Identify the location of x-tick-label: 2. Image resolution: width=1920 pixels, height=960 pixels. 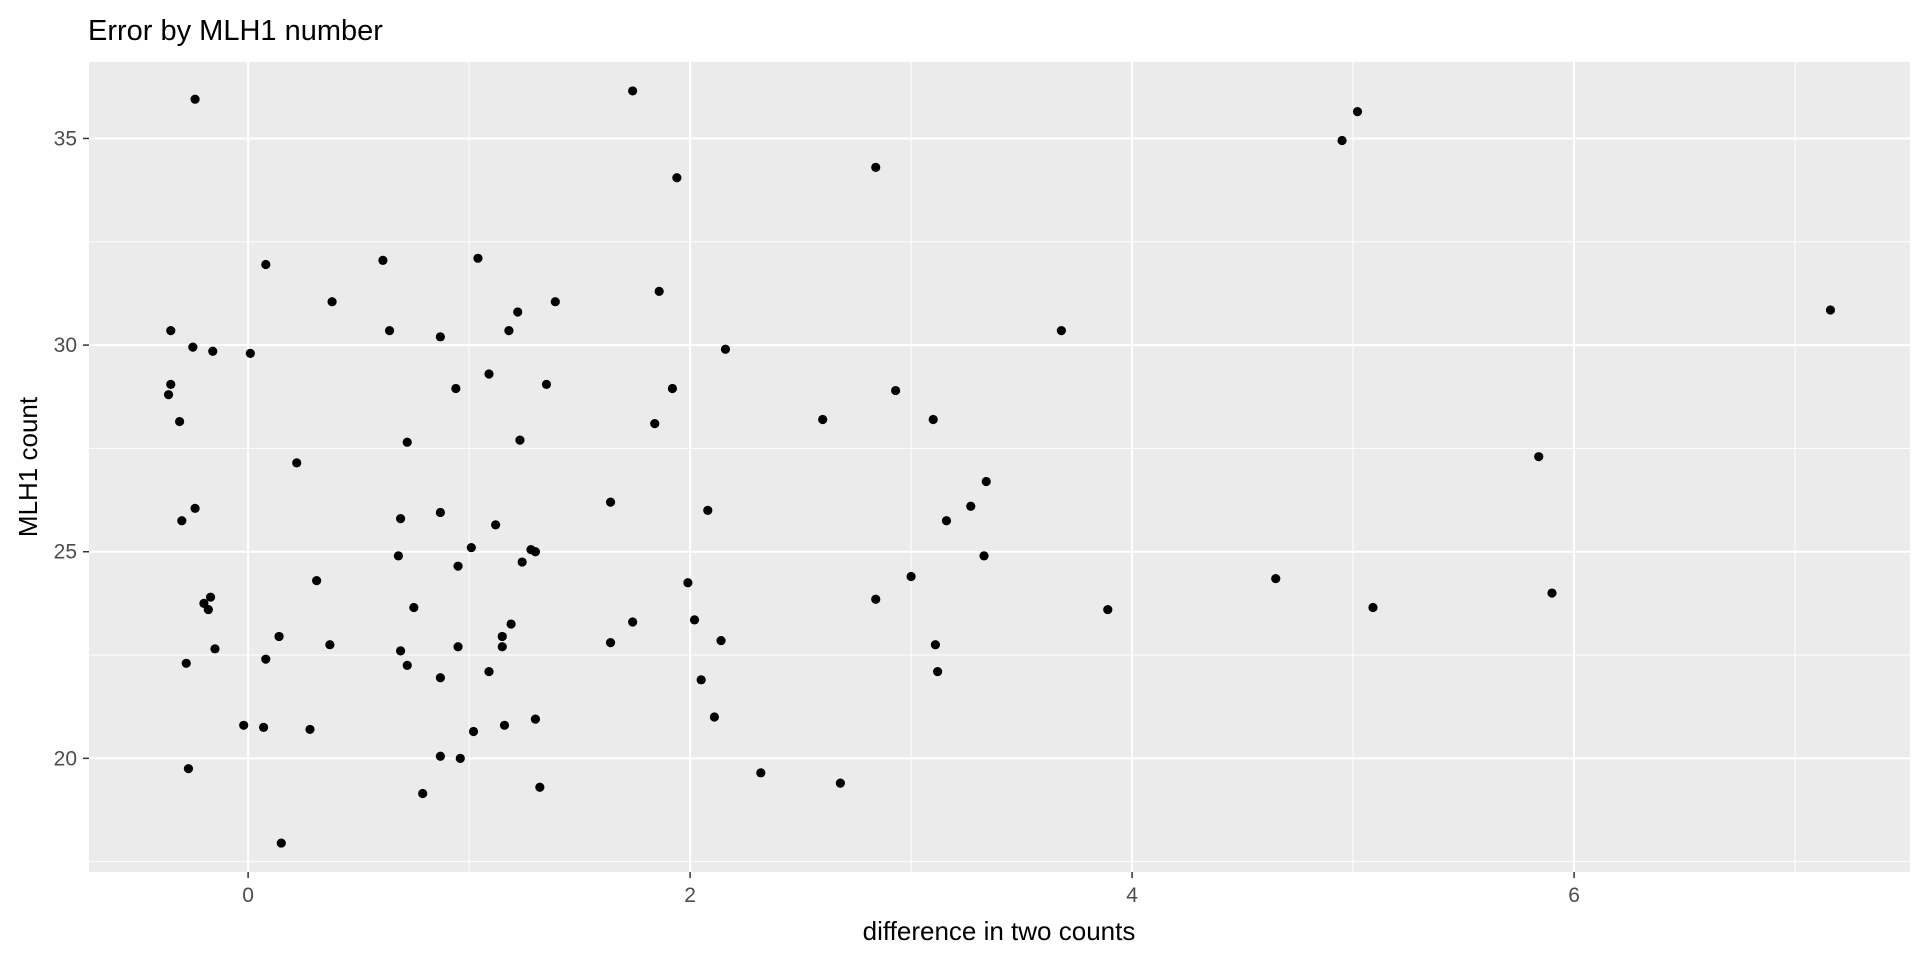
(690, 895).